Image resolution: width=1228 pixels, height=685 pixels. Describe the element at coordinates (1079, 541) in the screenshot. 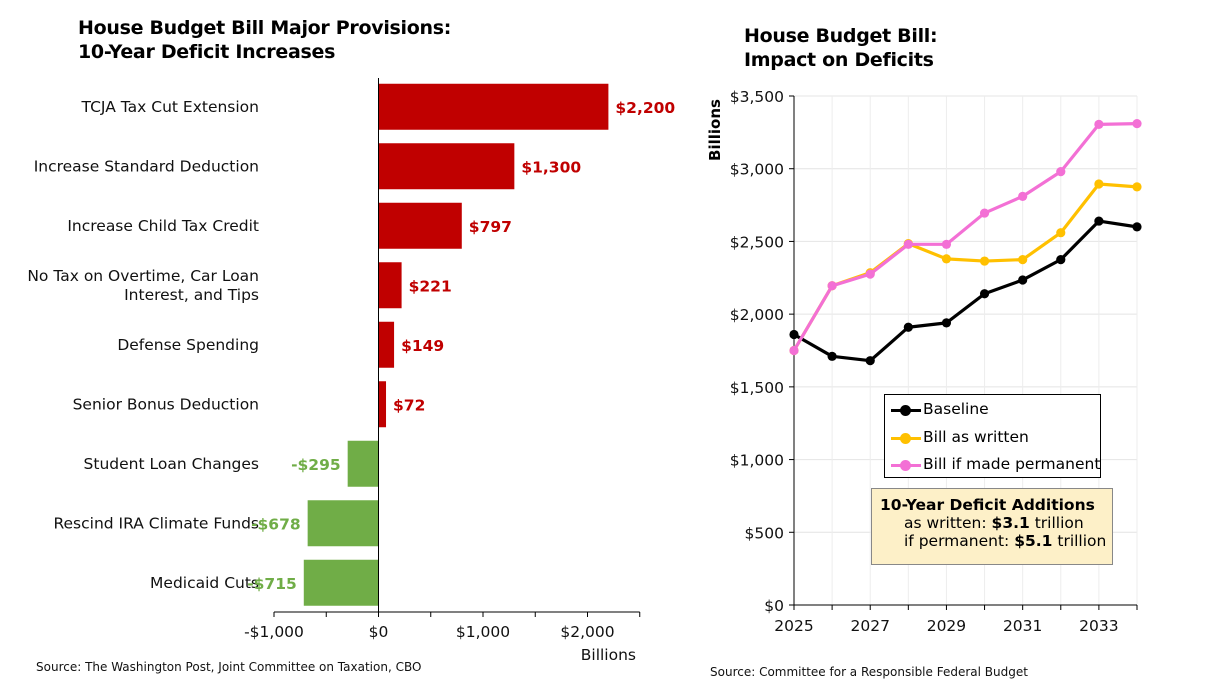

I see `note-if-permanent-suffix: trillion` at that location.